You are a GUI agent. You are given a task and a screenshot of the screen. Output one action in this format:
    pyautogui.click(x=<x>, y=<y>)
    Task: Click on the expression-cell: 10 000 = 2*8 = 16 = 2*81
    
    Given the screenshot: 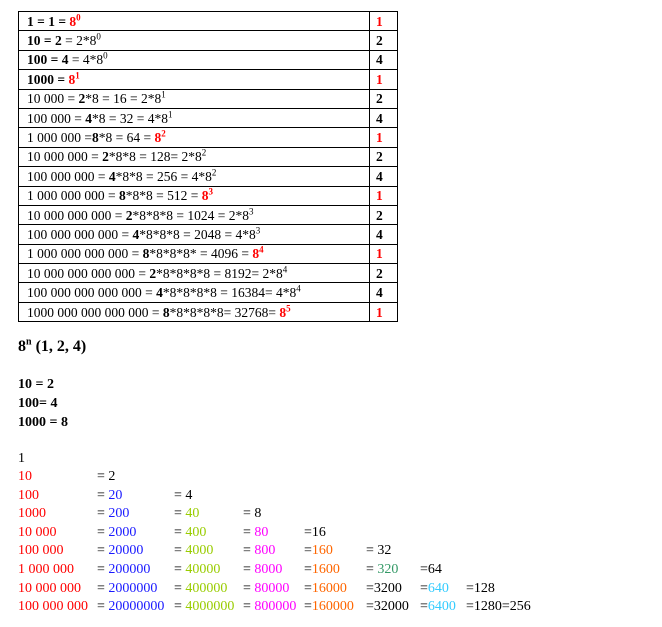 What is the action you would take?
    pyautogui.click(x=194, y=98)
    